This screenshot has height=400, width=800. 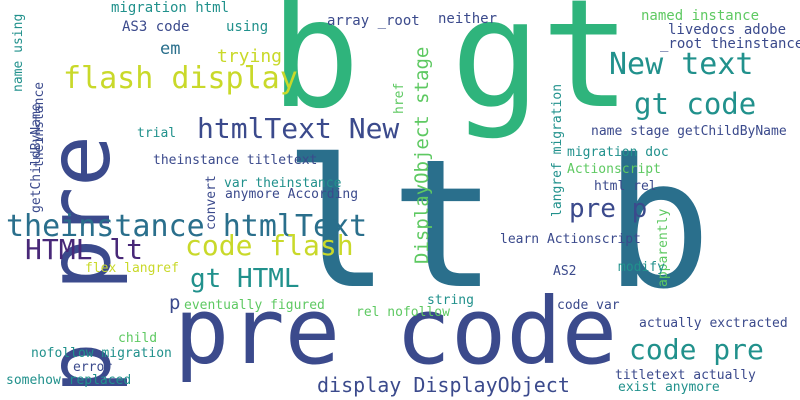 What do you see at coordinates (669, 387) in the screenshot?
I see `cloud-word: exist anymore` at bounding box center [669, 387].